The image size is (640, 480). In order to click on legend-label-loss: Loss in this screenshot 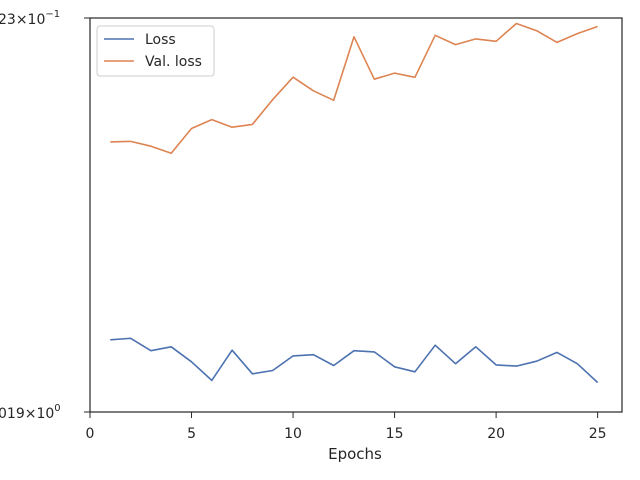, I will do `click(160, 40)`.